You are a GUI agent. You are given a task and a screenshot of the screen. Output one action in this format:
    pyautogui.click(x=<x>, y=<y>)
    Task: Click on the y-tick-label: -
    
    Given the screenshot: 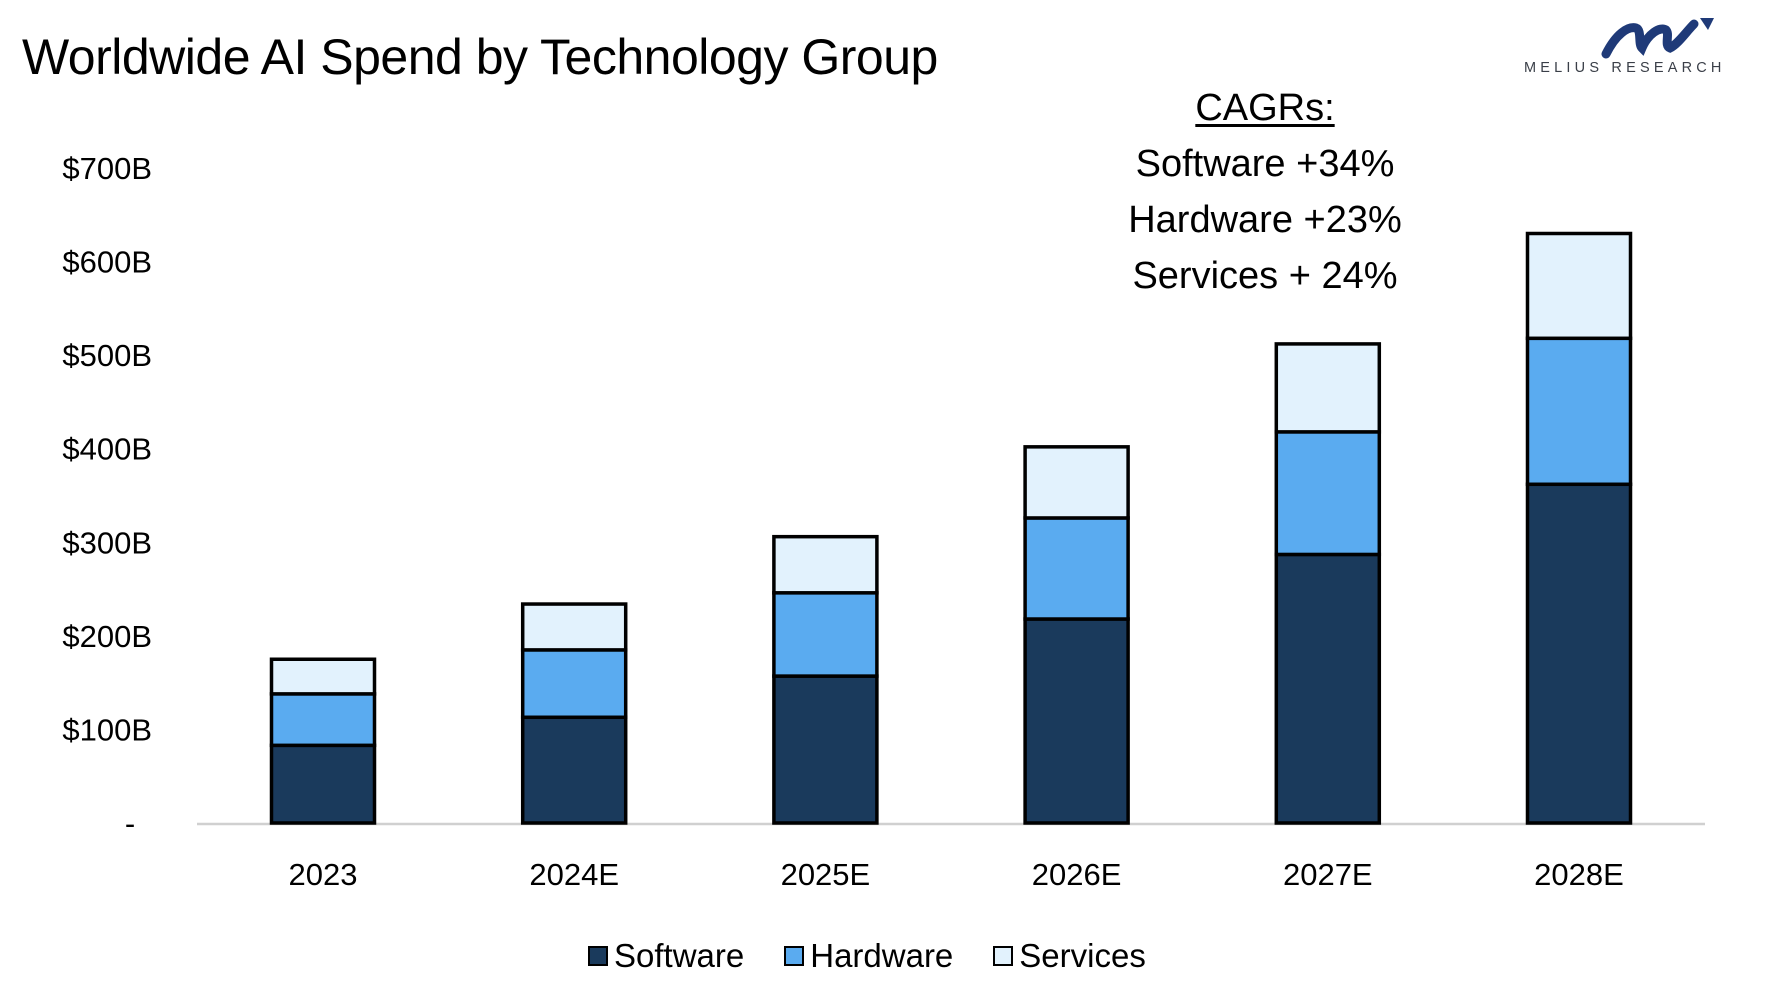 What is the action you would take?
    pyautogui.click(x=130, y=823)
    